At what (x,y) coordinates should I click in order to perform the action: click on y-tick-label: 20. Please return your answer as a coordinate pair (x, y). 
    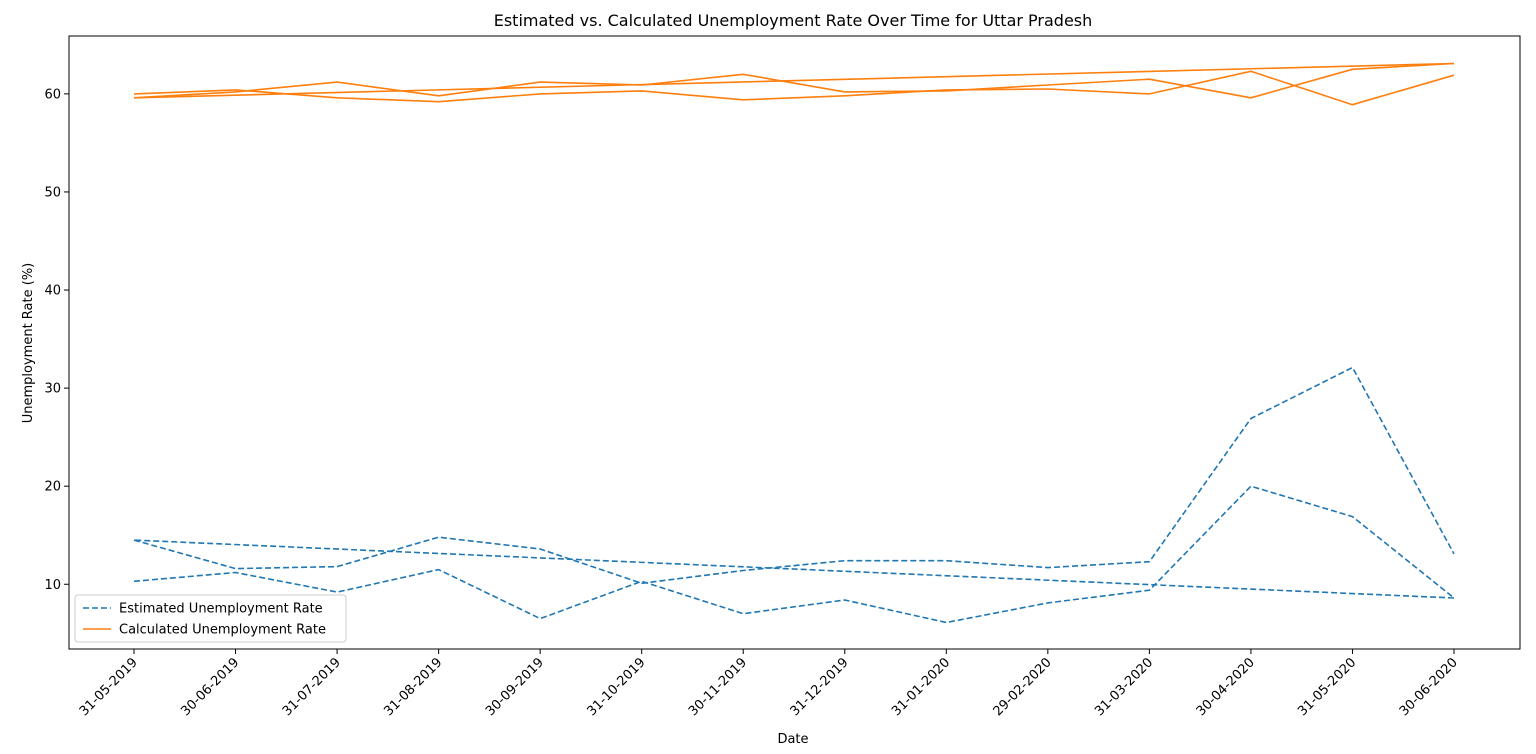
    Looking at the image, I should click on (52, 487).